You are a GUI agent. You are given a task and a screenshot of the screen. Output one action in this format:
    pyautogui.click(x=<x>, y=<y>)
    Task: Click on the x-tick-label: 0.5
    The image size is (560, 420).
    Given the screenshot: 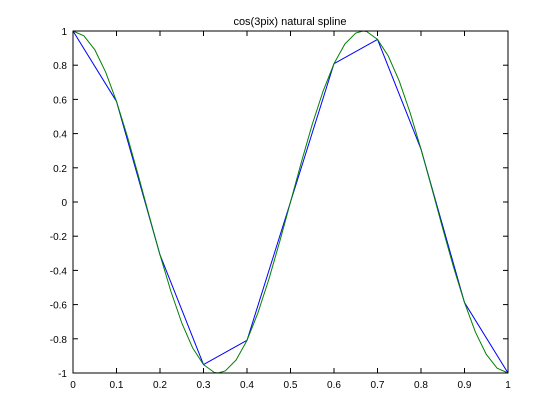 What is the action you would take?
    pyautogui.click(x=291, y=385)
    